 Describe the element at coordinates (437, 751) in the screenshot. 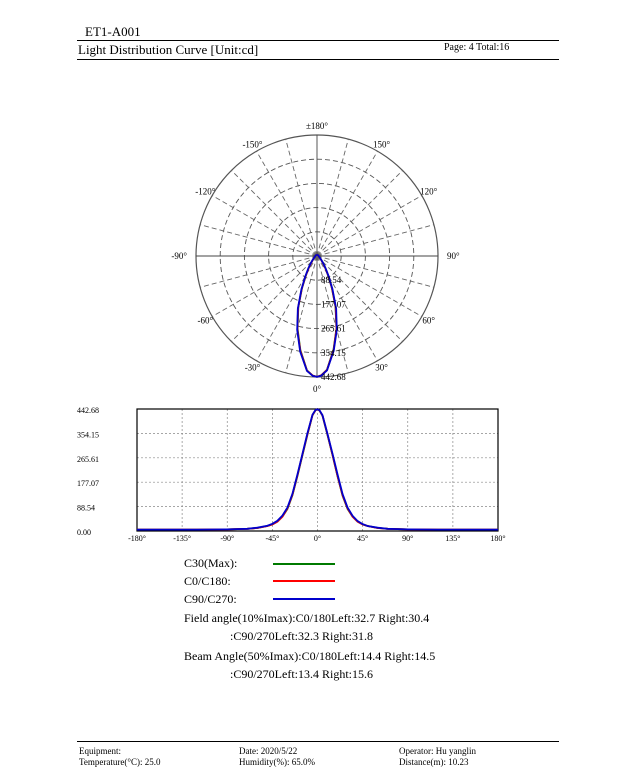

I see `footer-operator: Operator: Hu yanglin` at that location.